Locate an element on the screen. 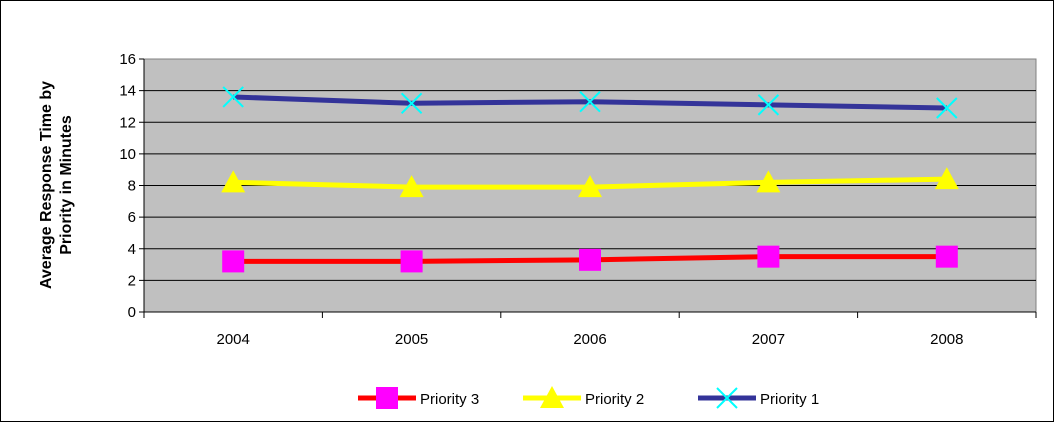 The image size is (1054, 426). legend-label-priority-2: Priority 2 is located at coordinates (614, 399).